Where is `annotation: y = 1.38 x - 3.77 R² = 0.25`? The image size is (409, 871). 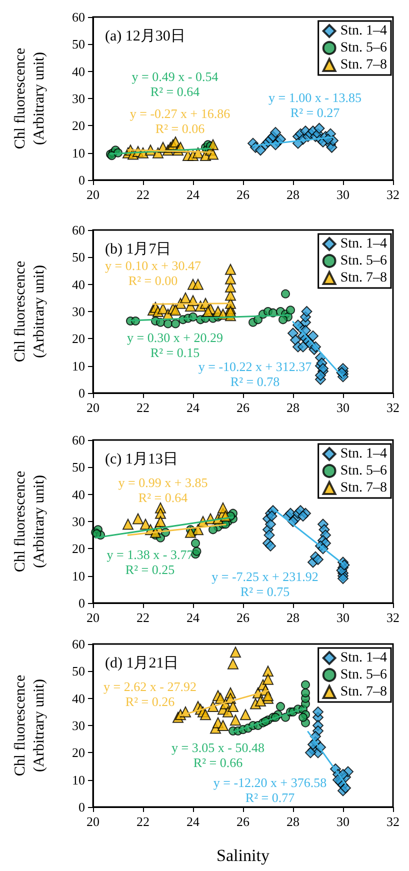 annotation: y = 1.38 x - 3.77 R² = 0.25 is located at coordinates (150, 562).